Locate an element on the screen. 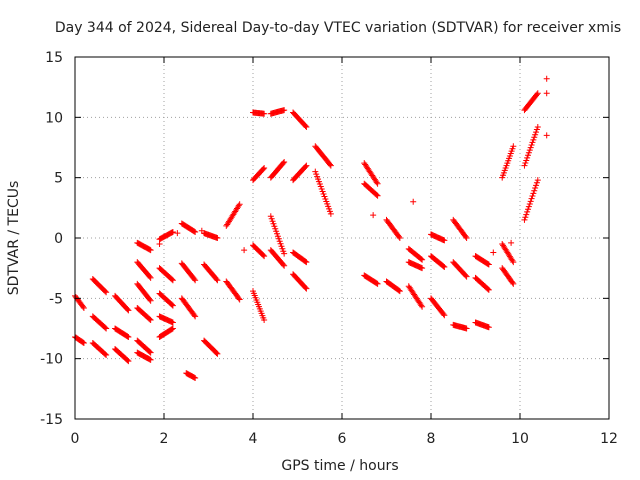 The height and width of the screenshot is (480, 640). x-tick-label: 0 is located at coordinates (75, 439).